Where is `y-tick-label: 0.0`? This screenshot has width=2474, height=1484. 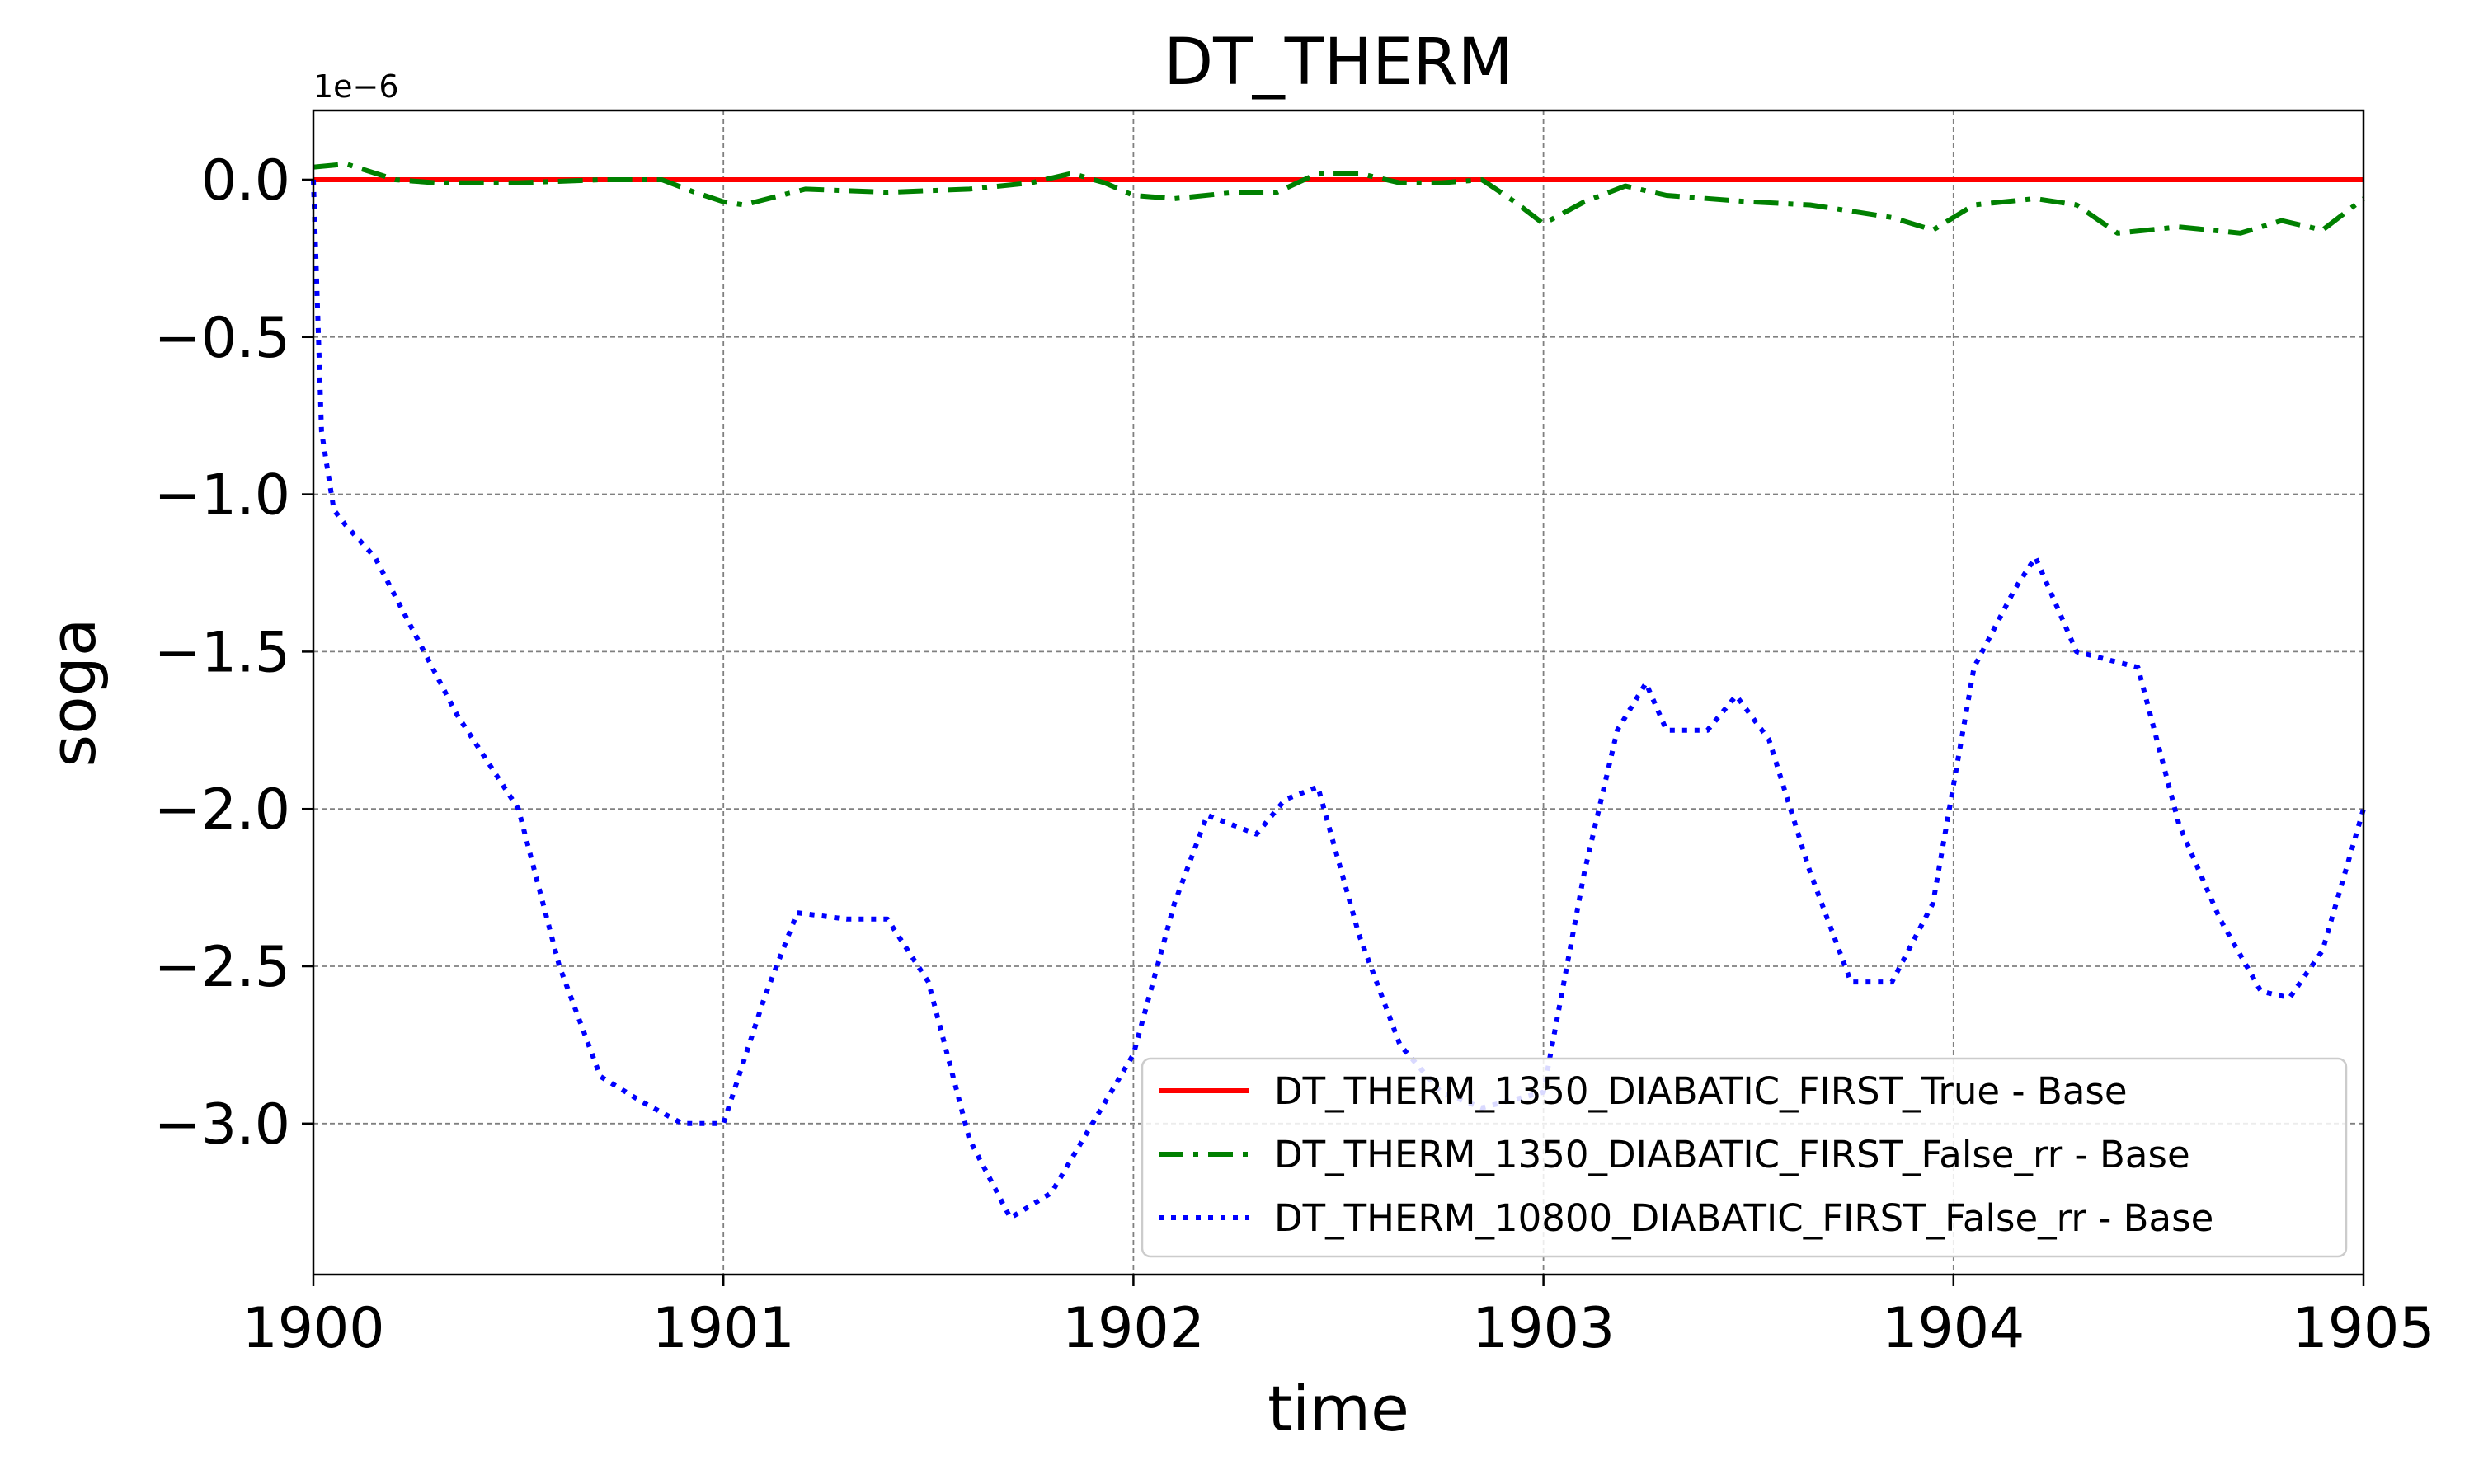 y-tick-label: 0.0 is located at coordinates (245, 181).